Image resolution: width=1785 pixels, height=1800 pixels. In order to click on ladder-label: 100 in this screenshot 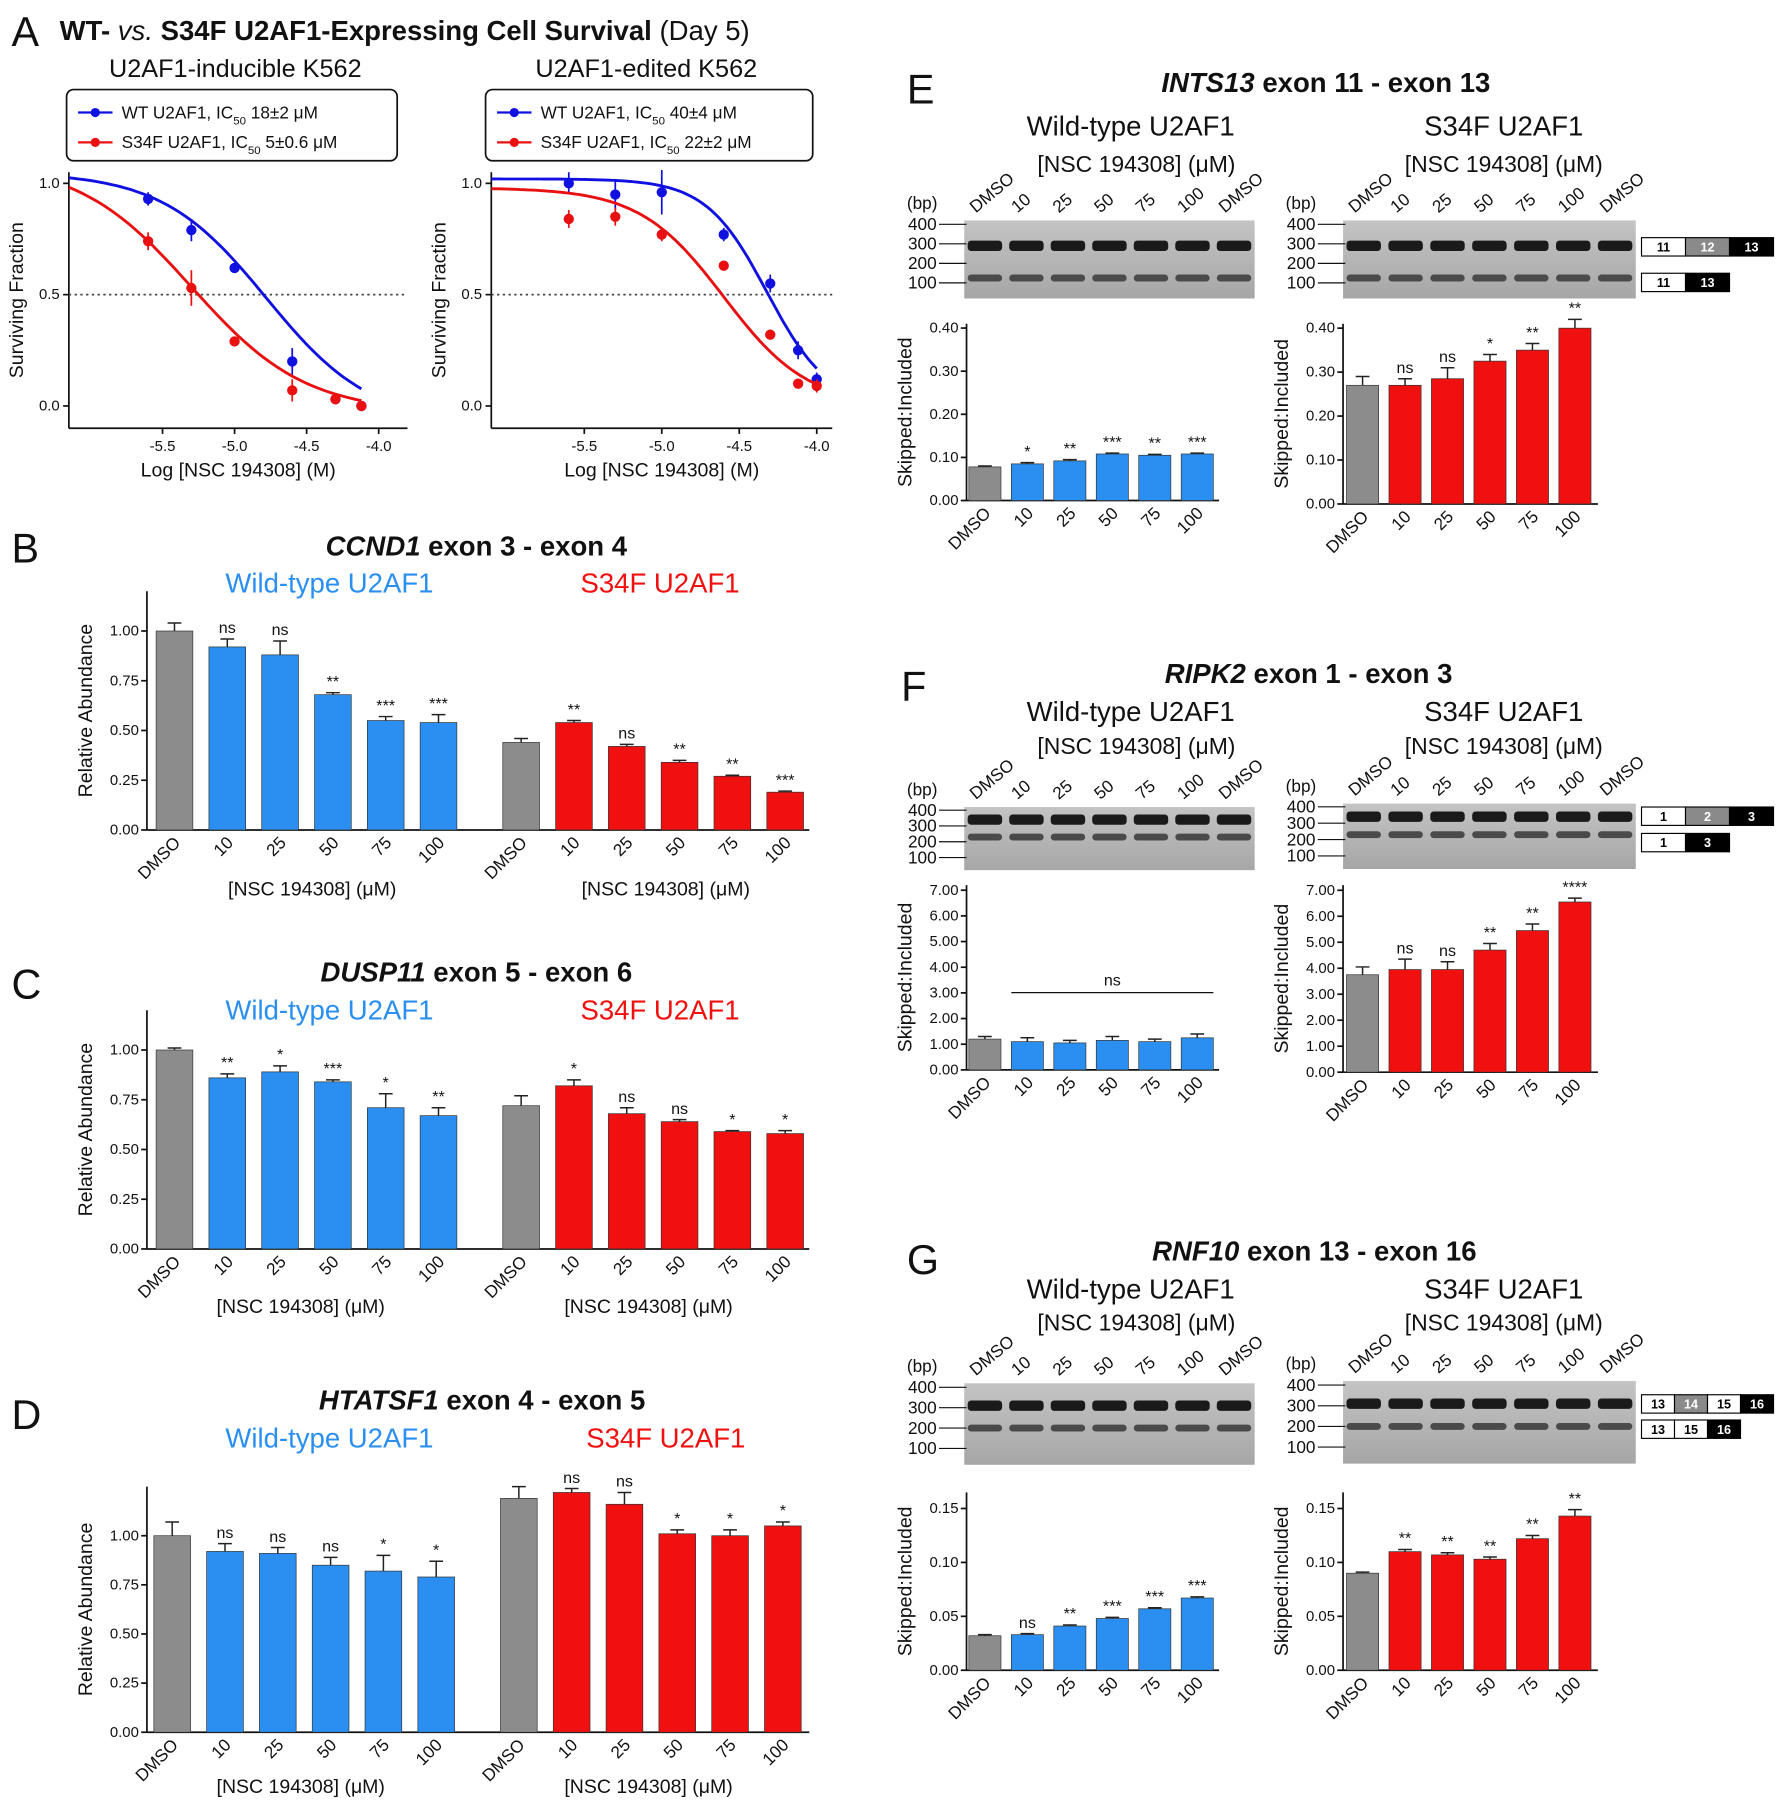, I will do `click(922, 1448)`.